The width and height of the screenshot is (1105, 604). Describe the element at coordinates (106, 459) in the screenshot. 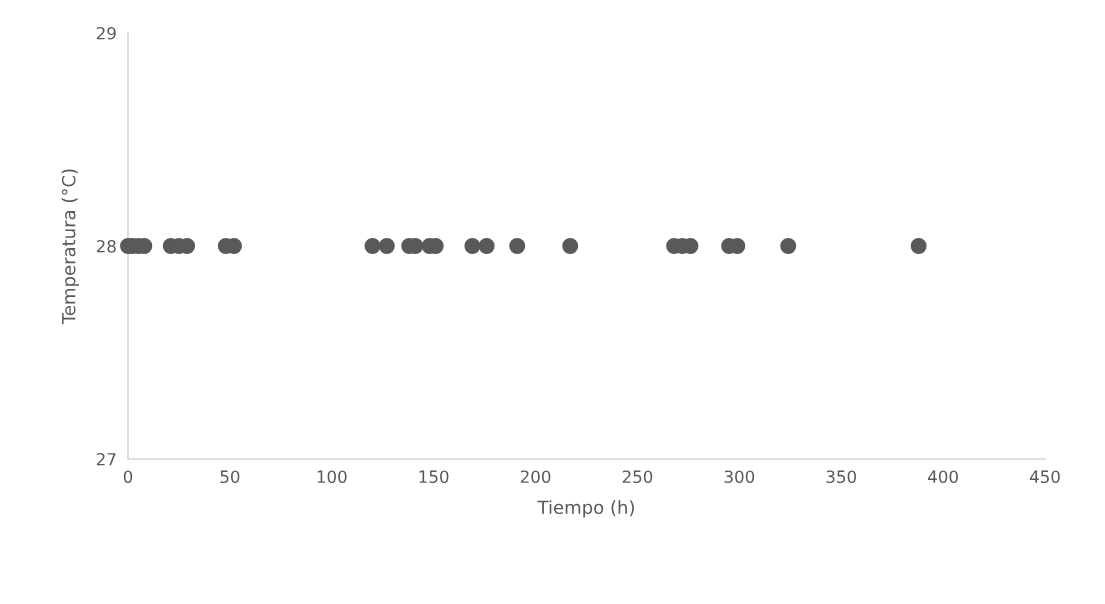

I see `y-tick-label: 27` at that location.